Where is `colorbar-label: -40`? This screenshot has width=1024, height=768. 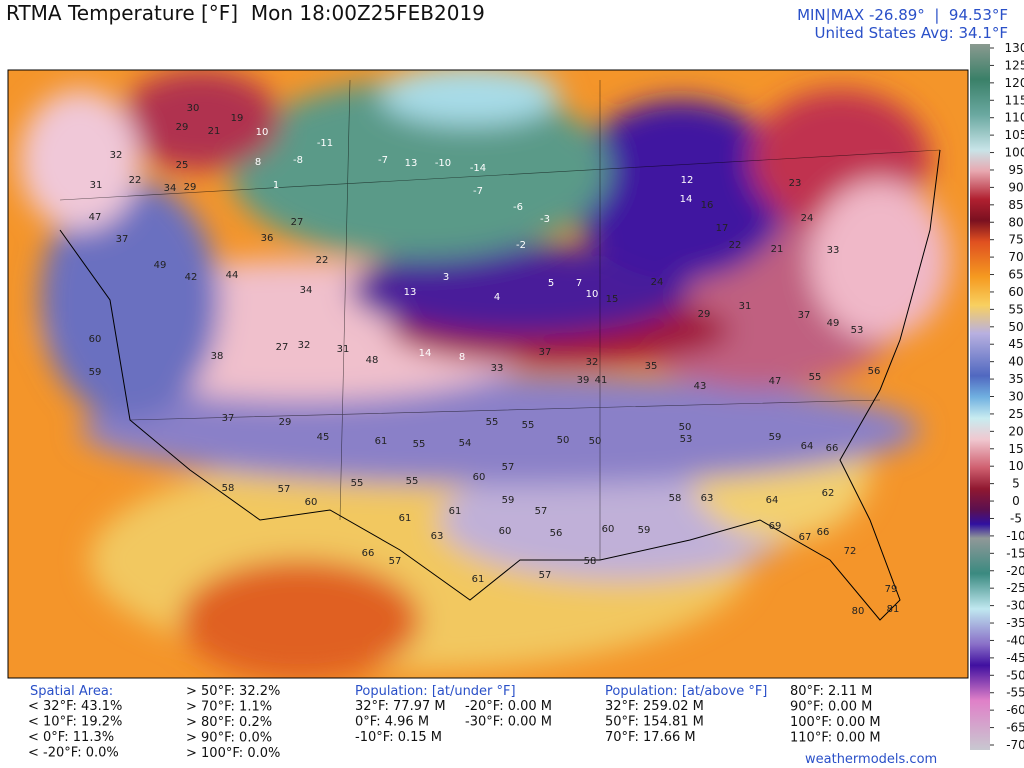
colorbar-label: -40 is located at coordinates (1015, 640).